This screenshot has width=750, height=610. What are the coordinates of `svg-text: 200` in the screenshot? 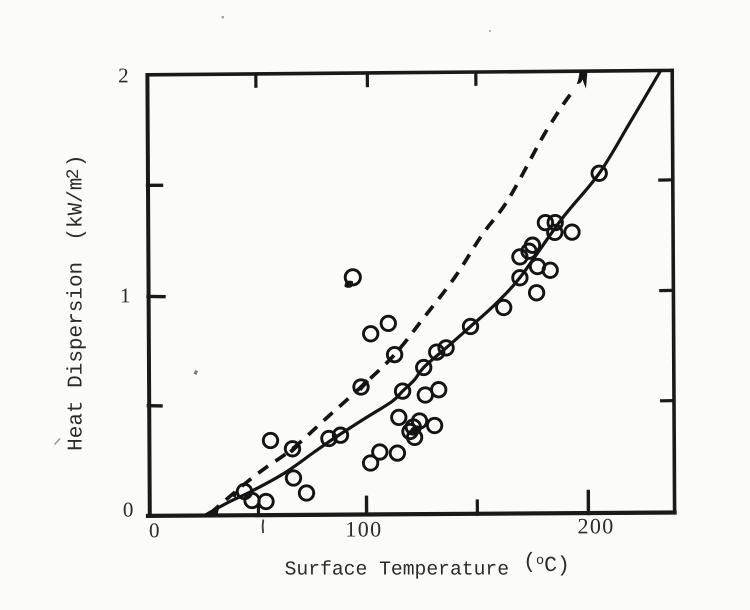 It's located at (596, 525).